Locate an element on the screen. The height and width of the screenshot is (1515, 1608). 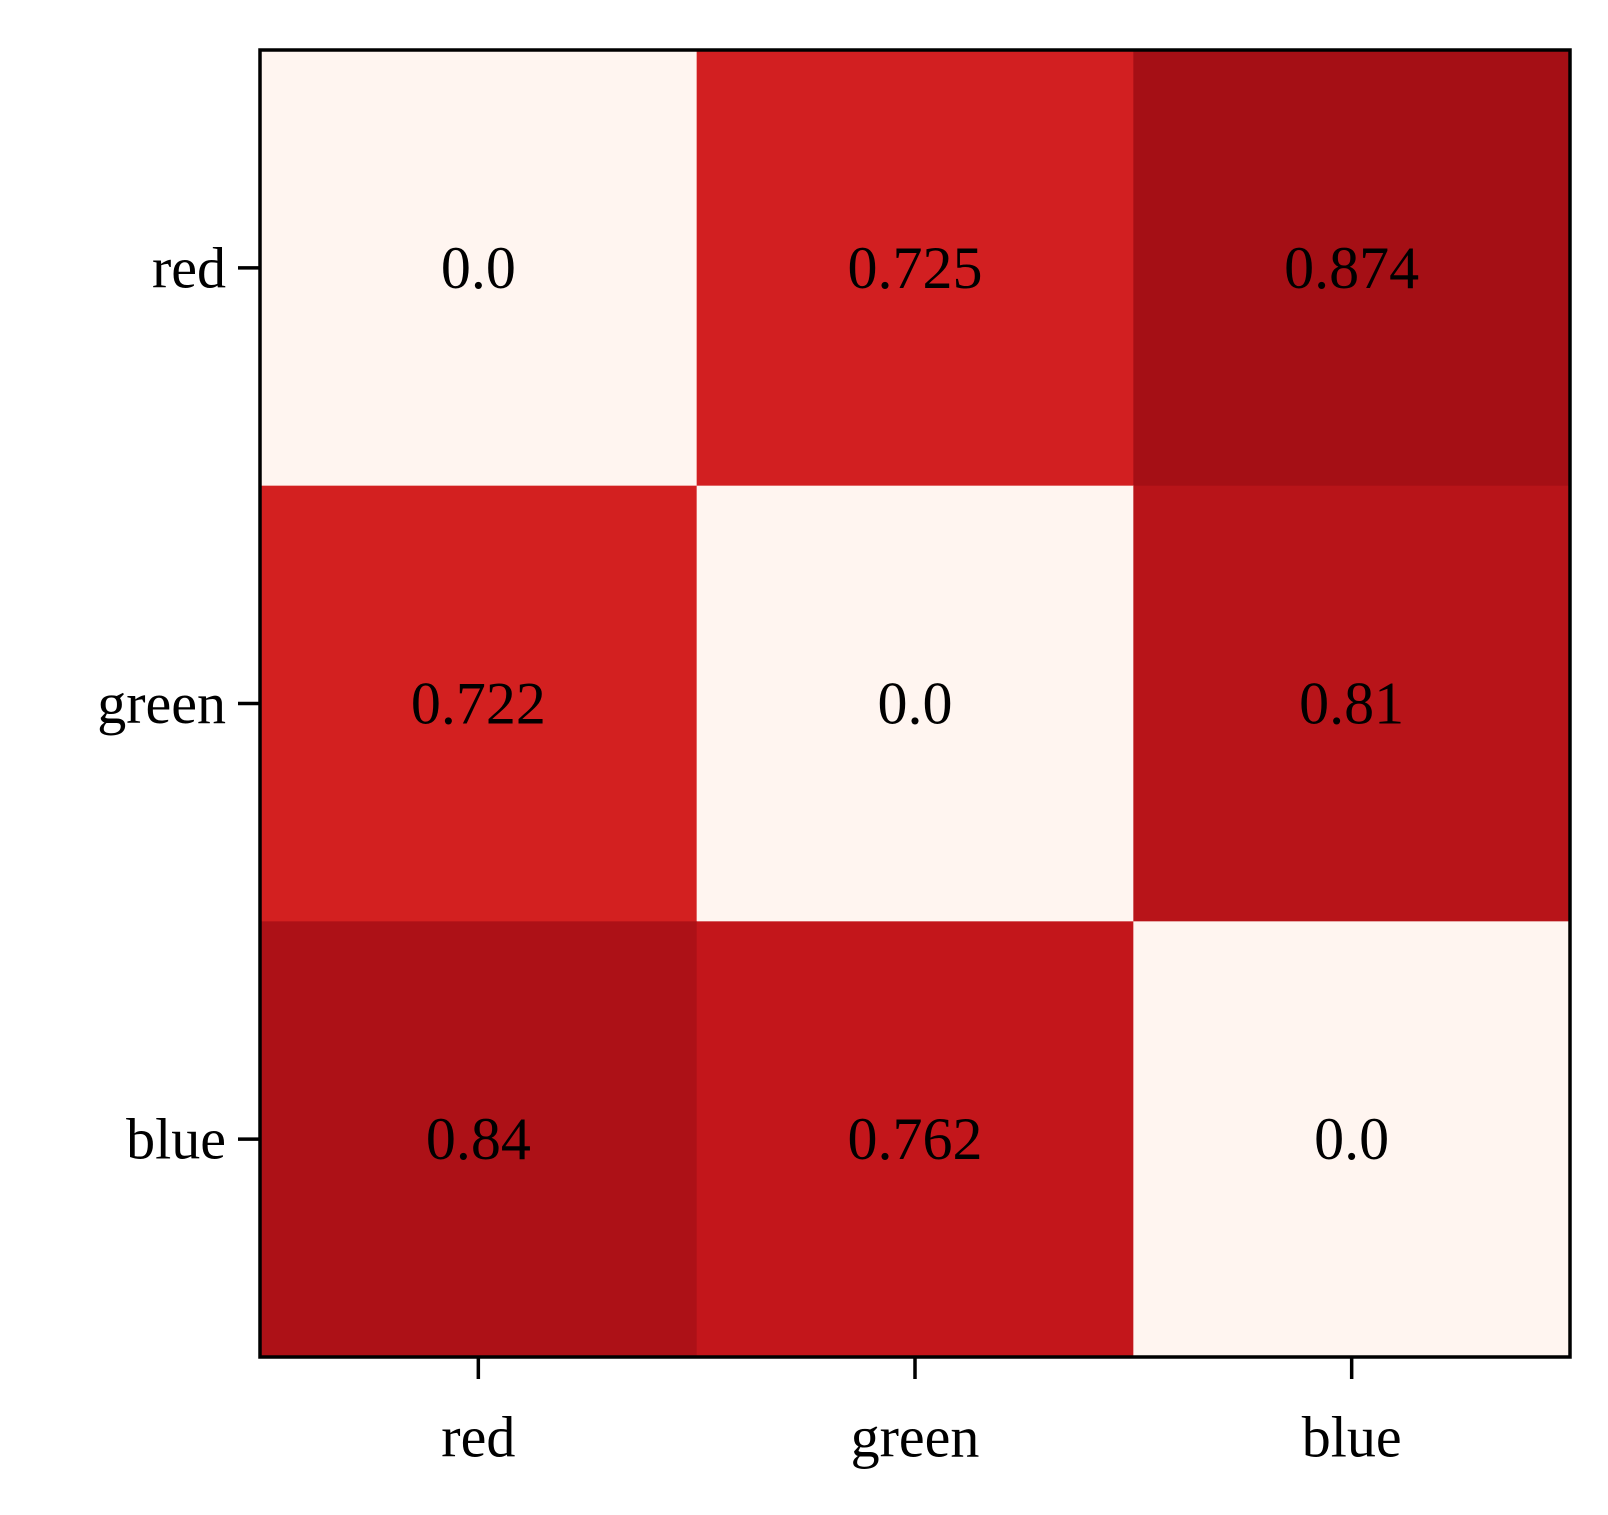
cell-value-label: 0.762 is located at coordinates (915, 1139).